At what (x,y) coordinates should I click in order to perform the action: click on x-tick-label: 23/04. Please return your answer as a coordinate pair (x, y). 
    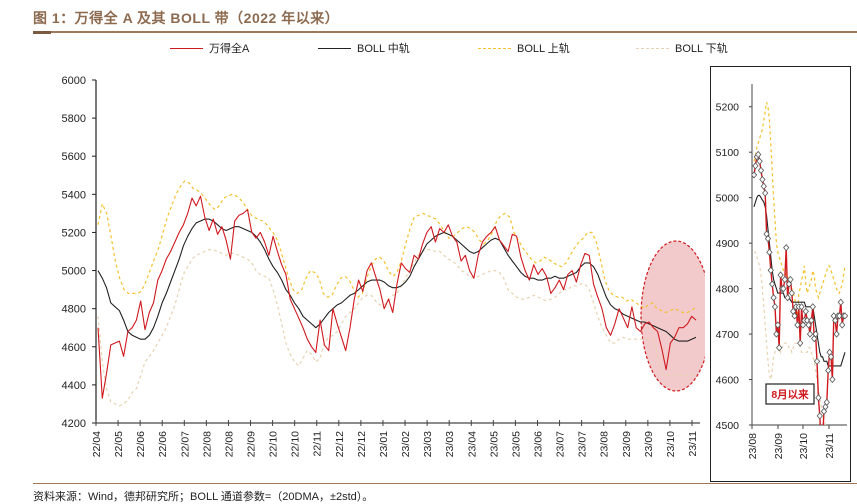
    Looking at the image, I should click on (472, 444).